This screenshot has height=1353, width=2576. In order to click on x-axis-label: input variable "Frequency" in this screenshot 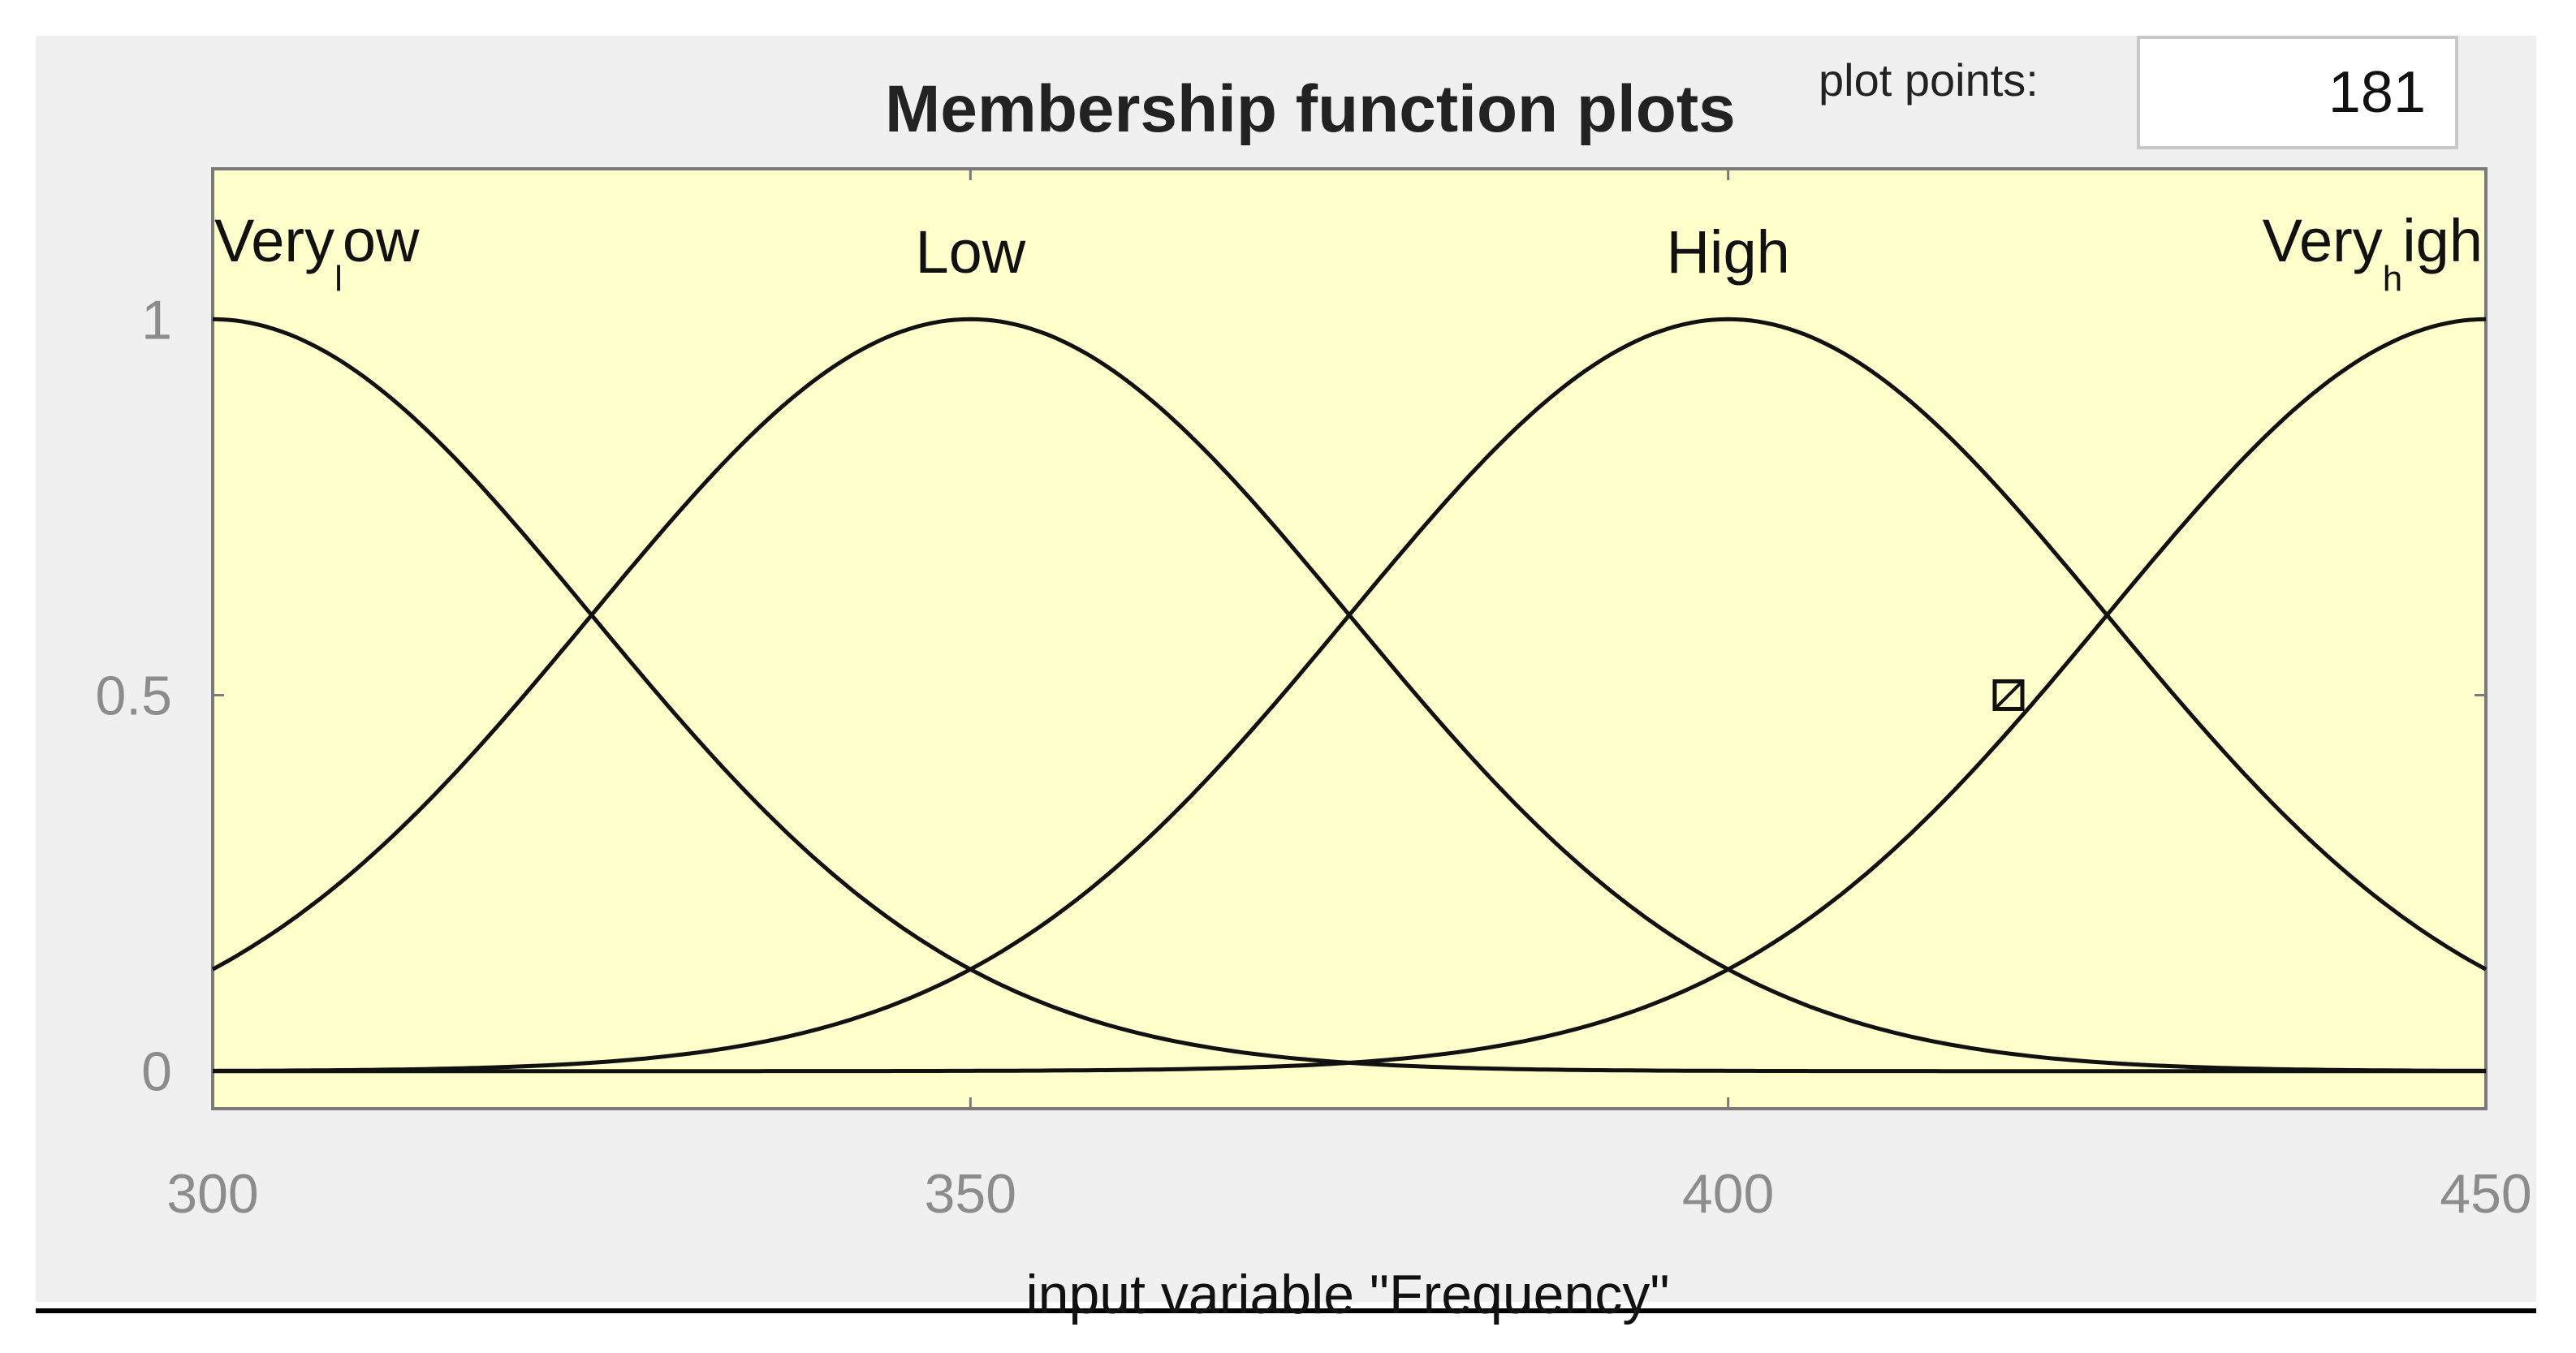, I will do `click(1348, 1294)`.